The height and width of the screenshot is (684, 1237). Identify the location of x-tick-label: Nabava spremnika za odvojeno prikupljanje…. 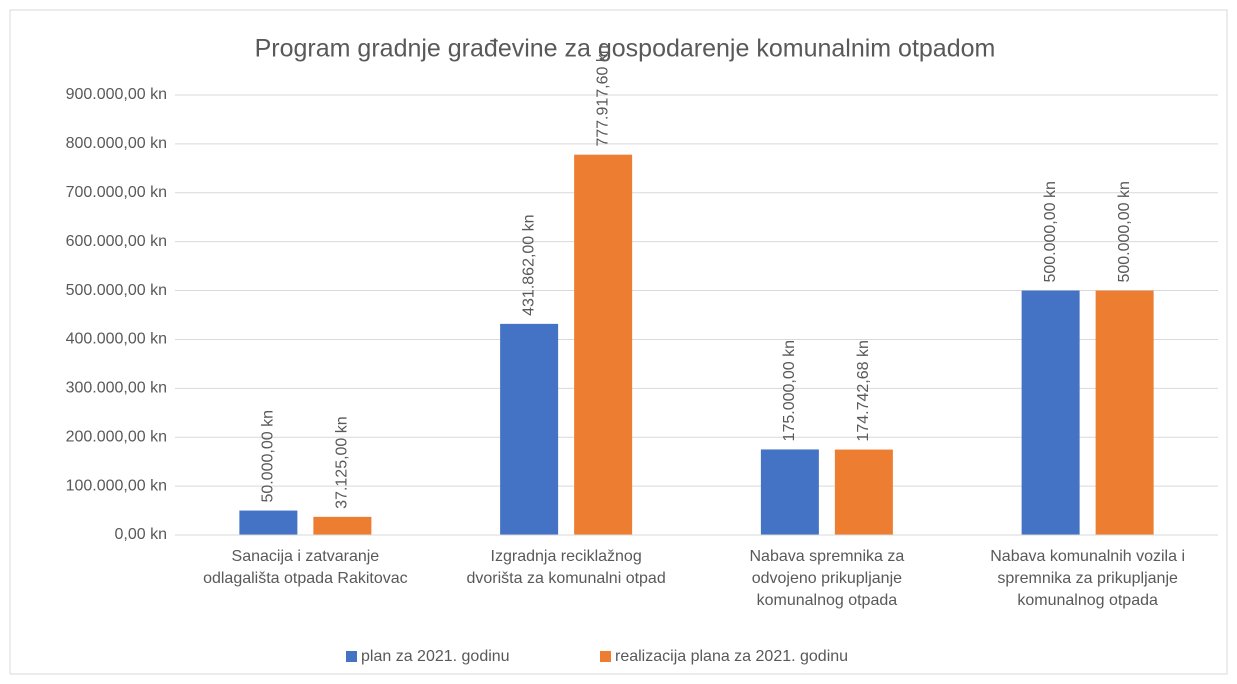
(827, 578).